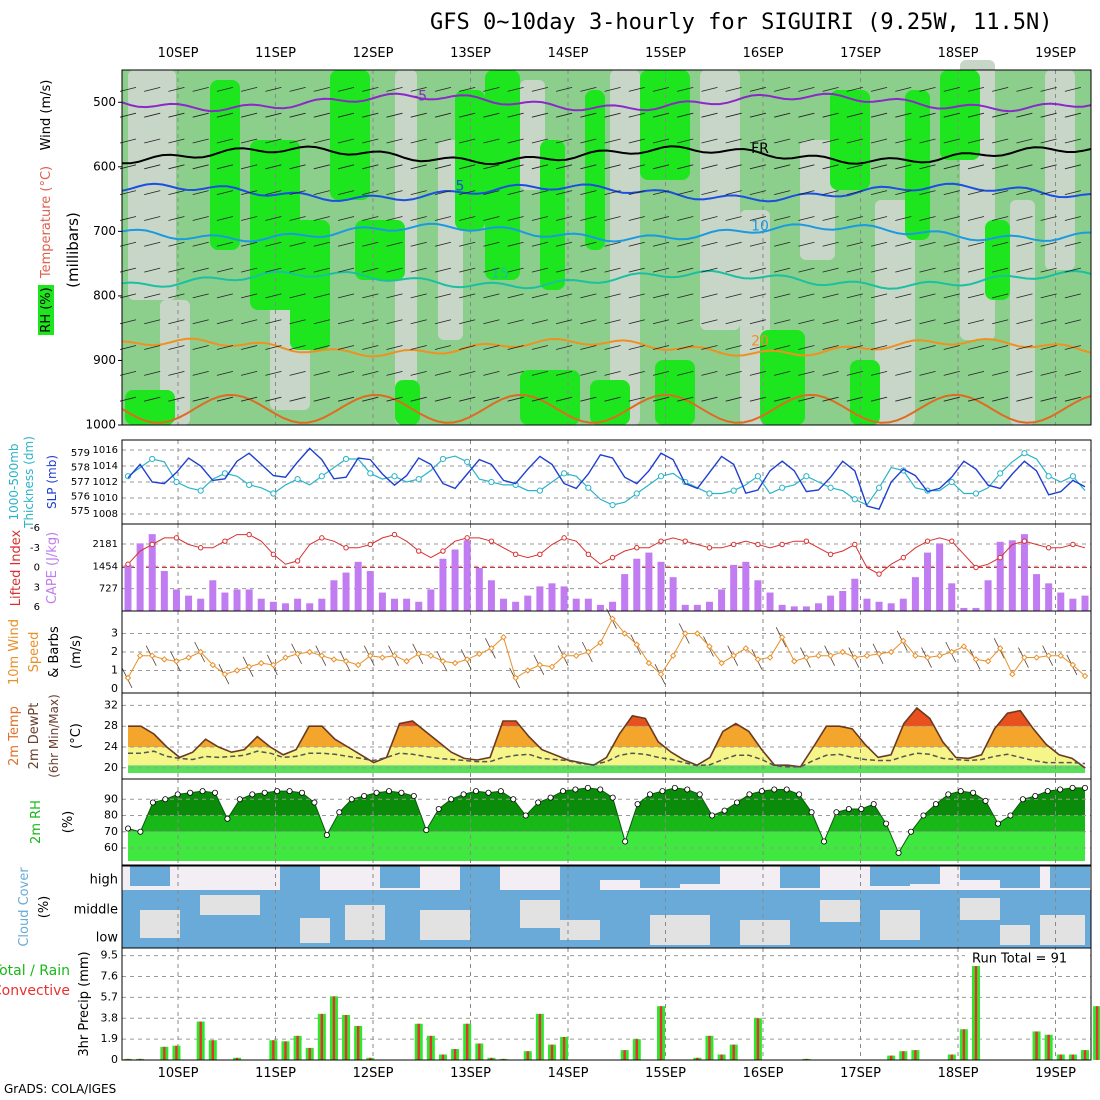 Image resolution: width=1100 pixels, height=1100 pixels. Describe the element at coordinates (1070, 877) in the screenshot. I see `high-cloud-block` at that location.